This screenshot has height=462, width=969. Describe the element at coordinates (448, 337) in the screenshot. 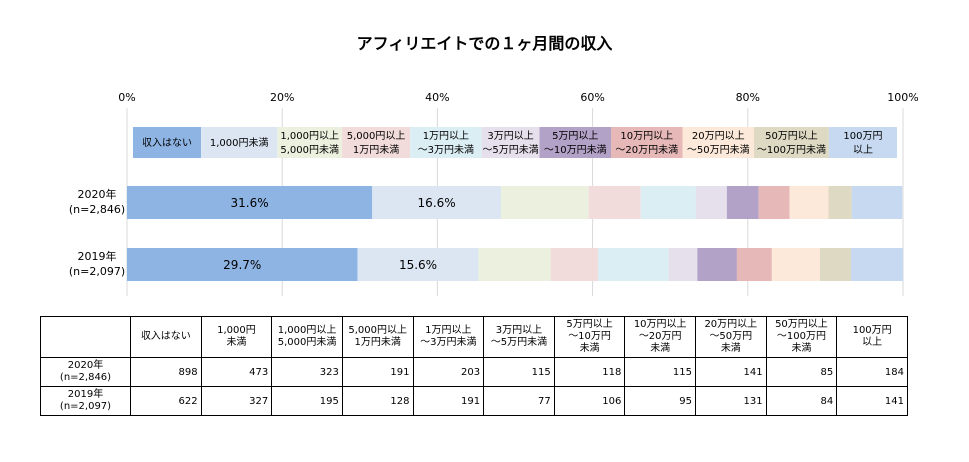

I see `table-column-header: 1万円以上 ～3万円未満` at that location.